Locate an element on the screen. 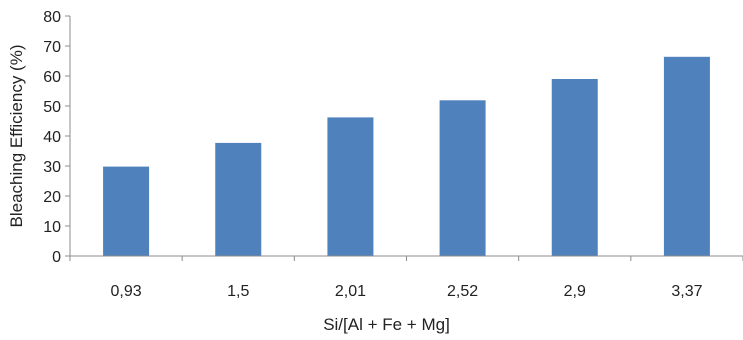 This screenshot has height=340, width=743. y-axis-ticks: 0 10 20 30 40 50 60 70 80 is located at coordinates (56, 137).